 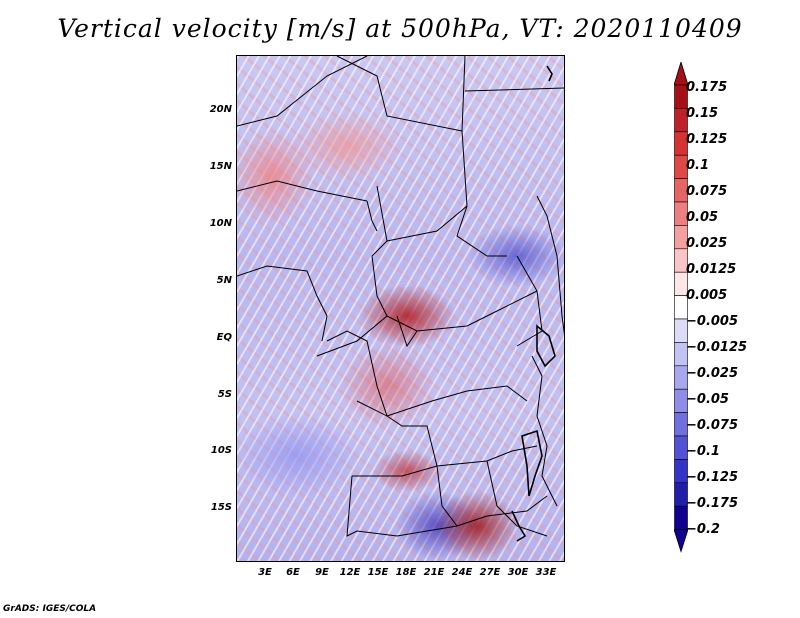 What do you see at coordinates (490, 572) in the screenshot?
I see `lon-label: 27E` at bounding box center [490, 572].